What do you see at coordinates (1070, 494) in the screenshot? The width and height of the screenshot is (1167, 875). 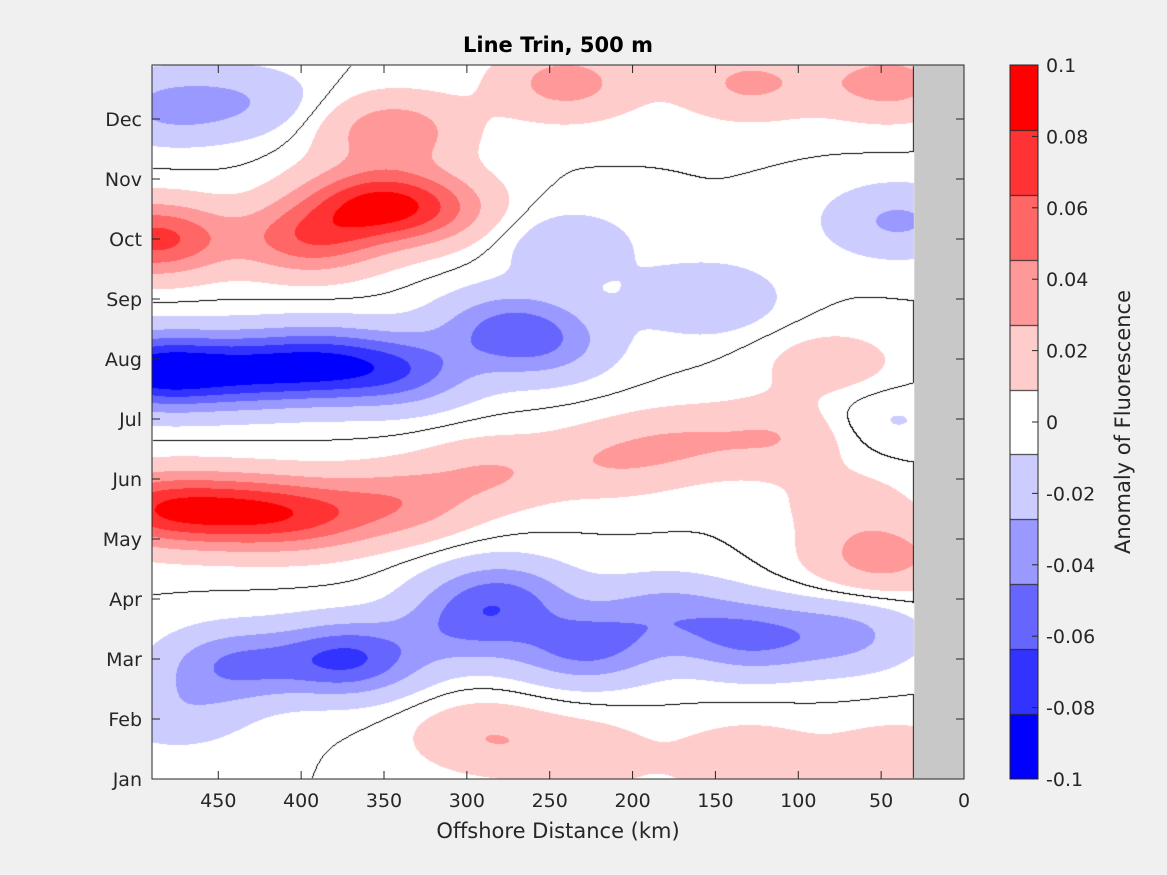 I see `colorbar-tick-label: -0.02` at bounding box center [1070, 494].